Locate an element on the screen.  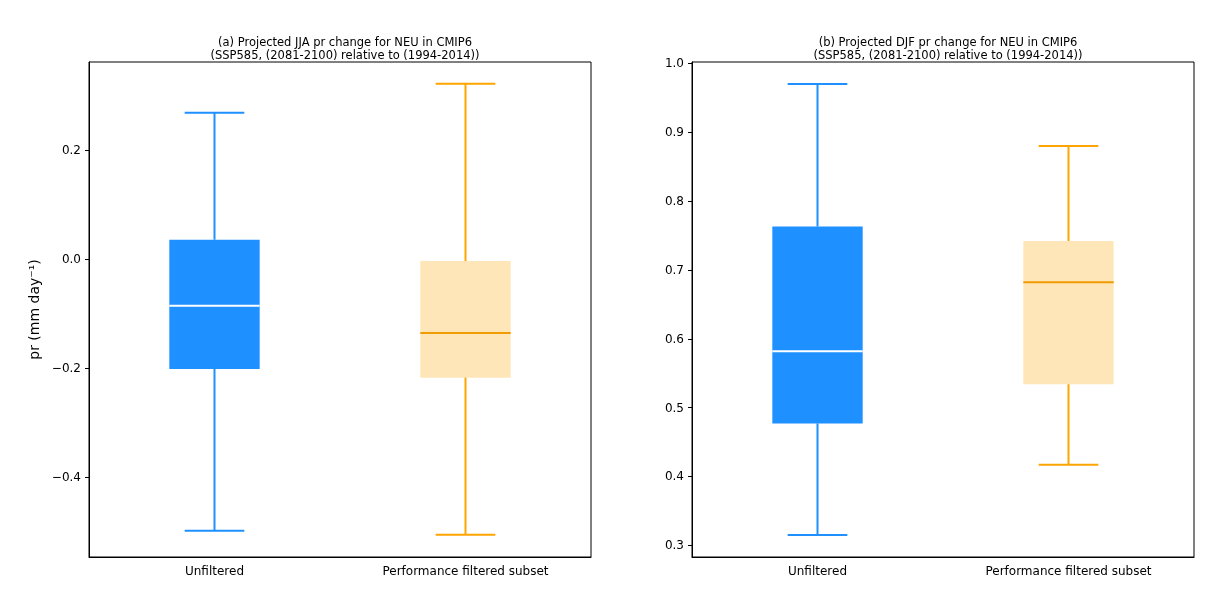
y-axis-title: pr (mm day⁻¹) is located at coordinates (33, 309).